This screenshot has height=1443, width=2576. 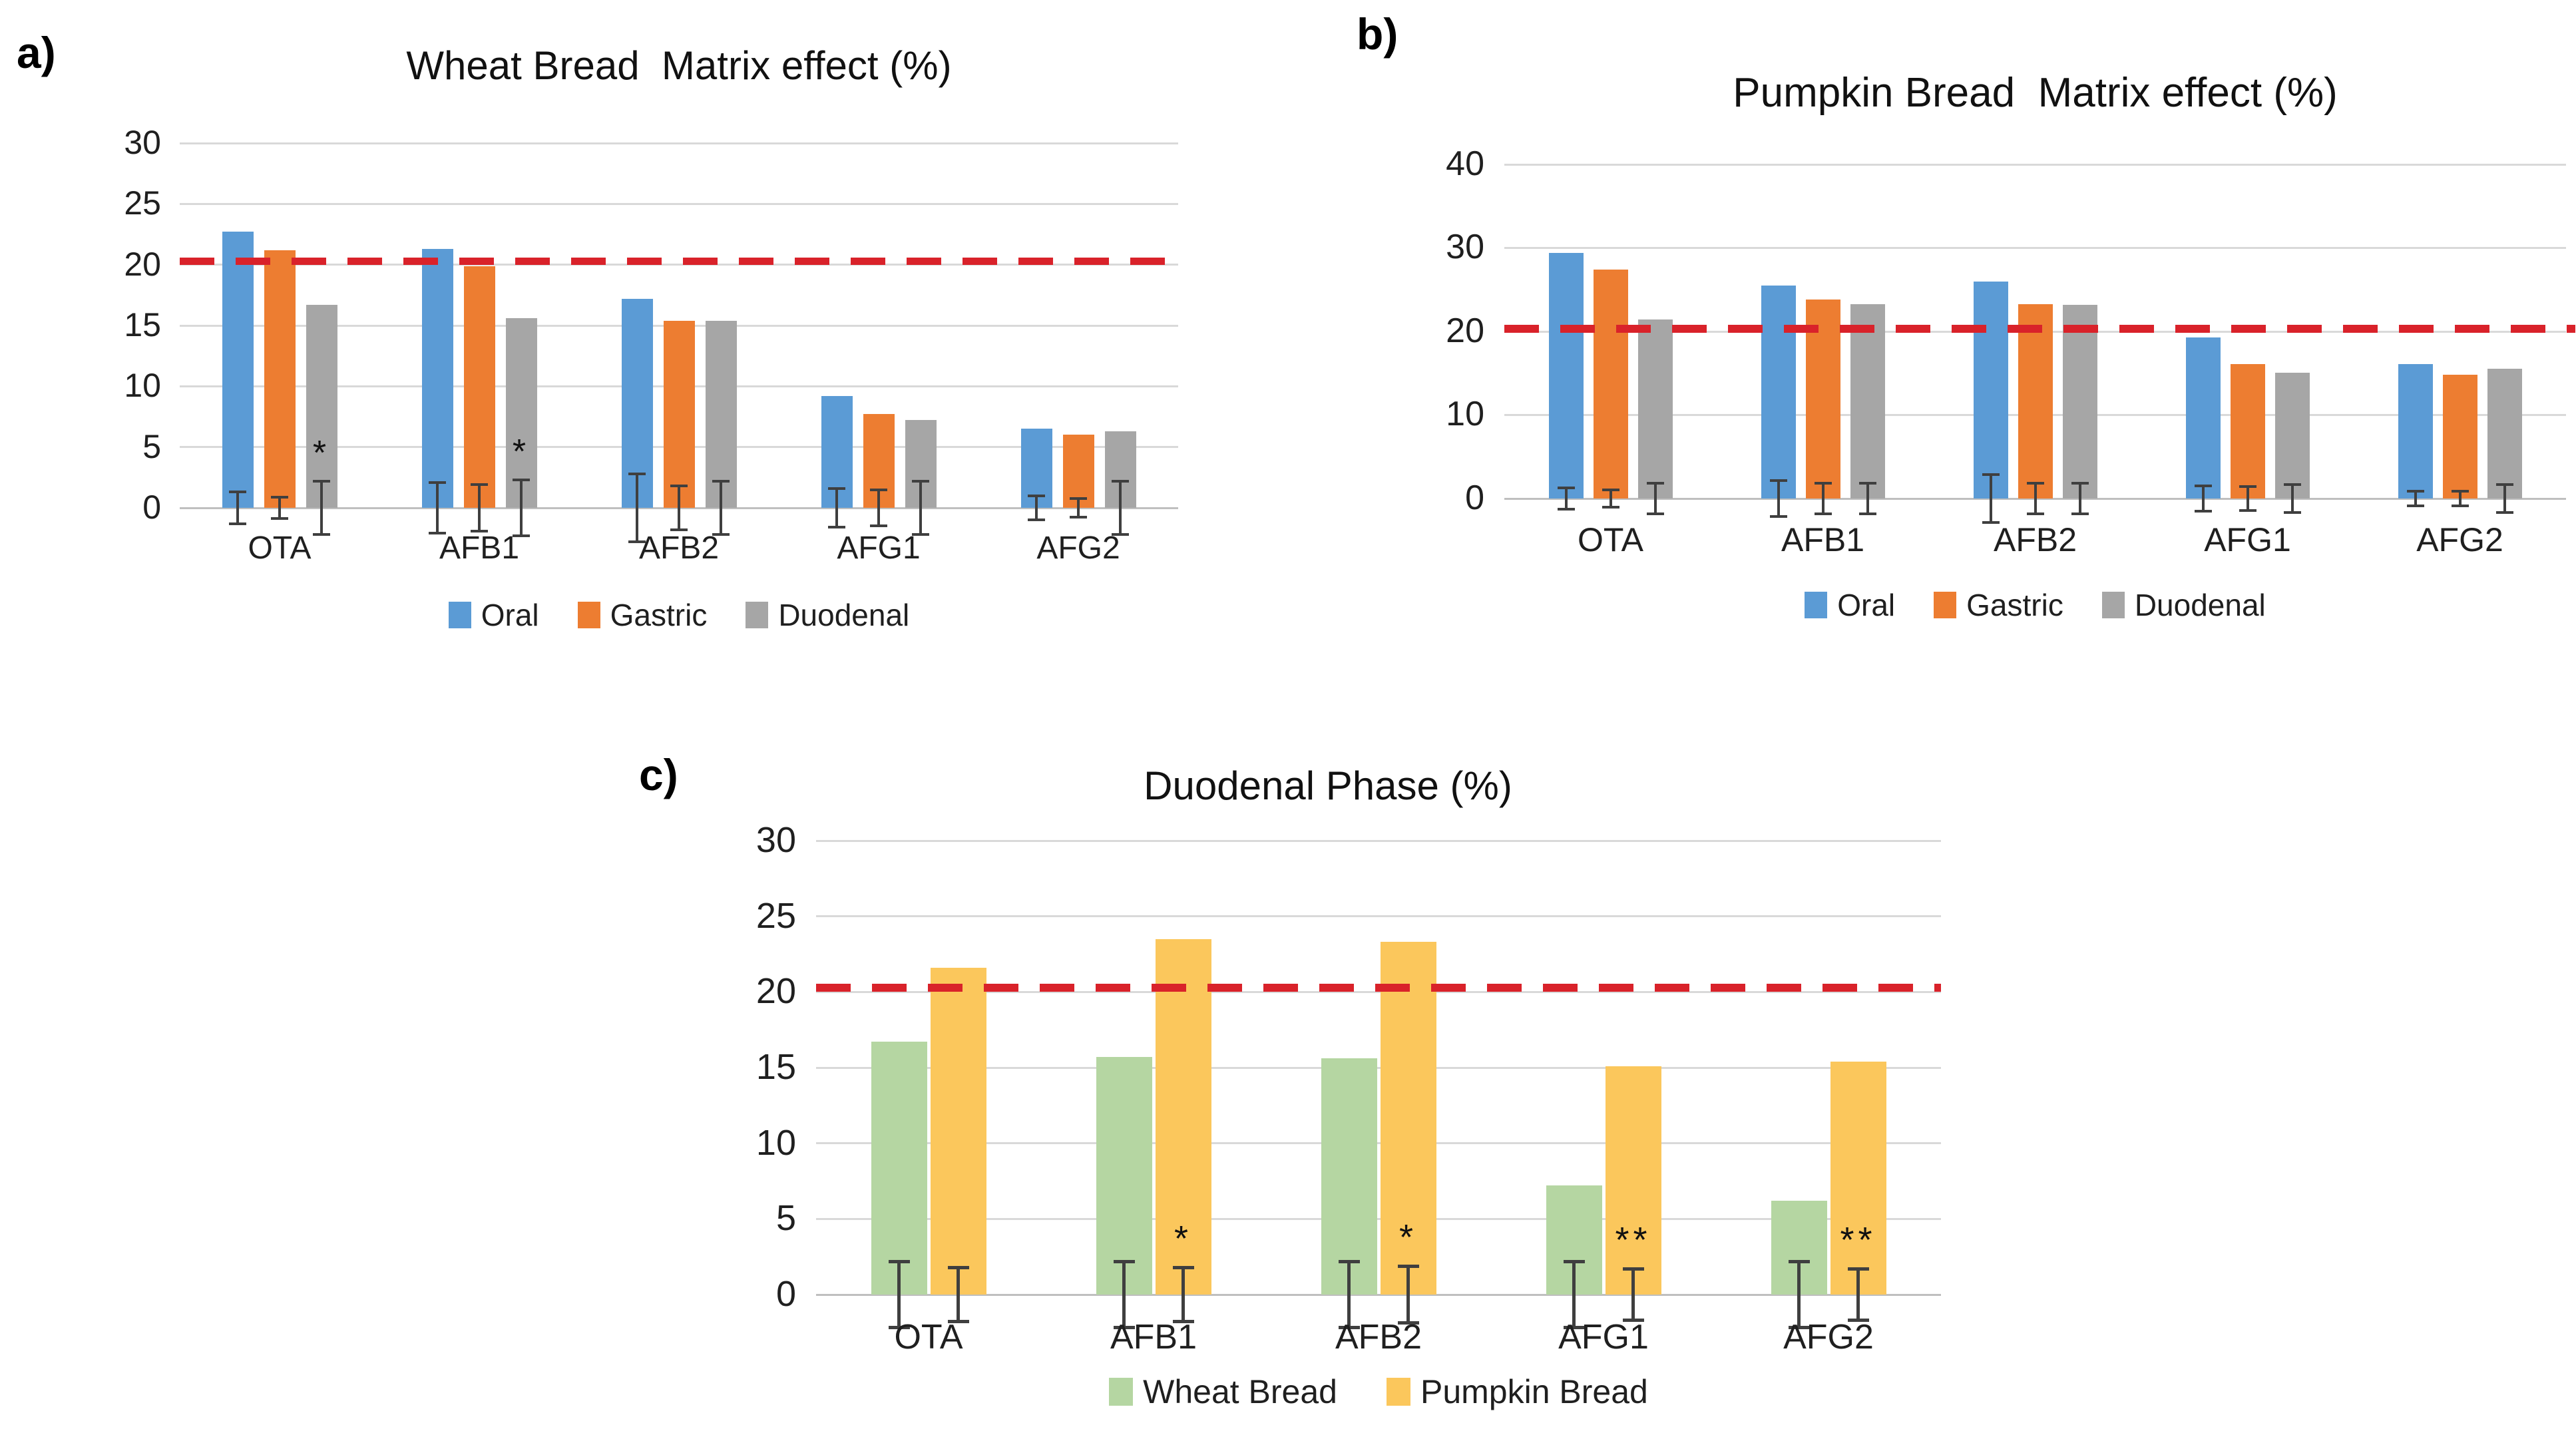 I want to click on x-axis-category-label: OTA, so click(x=1610, y=539).